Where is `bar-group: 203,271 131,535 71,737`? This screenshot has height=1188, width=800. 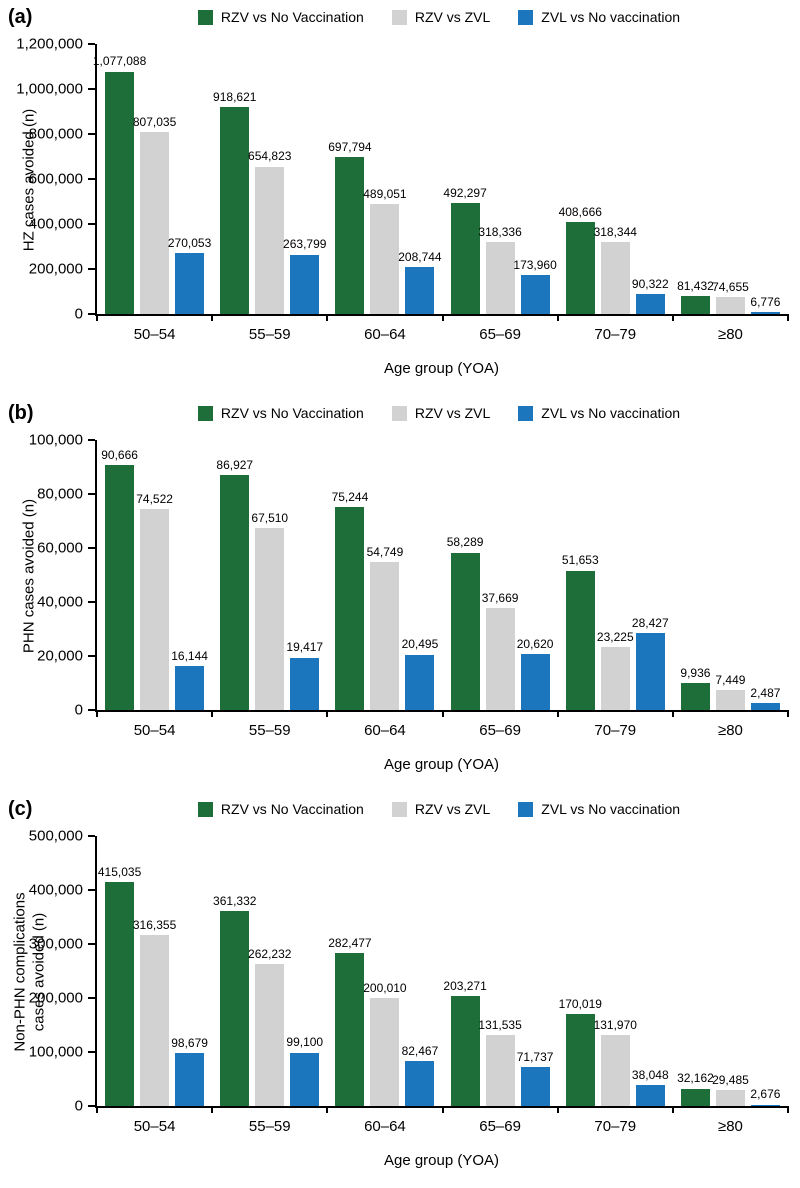
bar-group: 203,271 131,535 71,737 is located at coordinates (500, 971).